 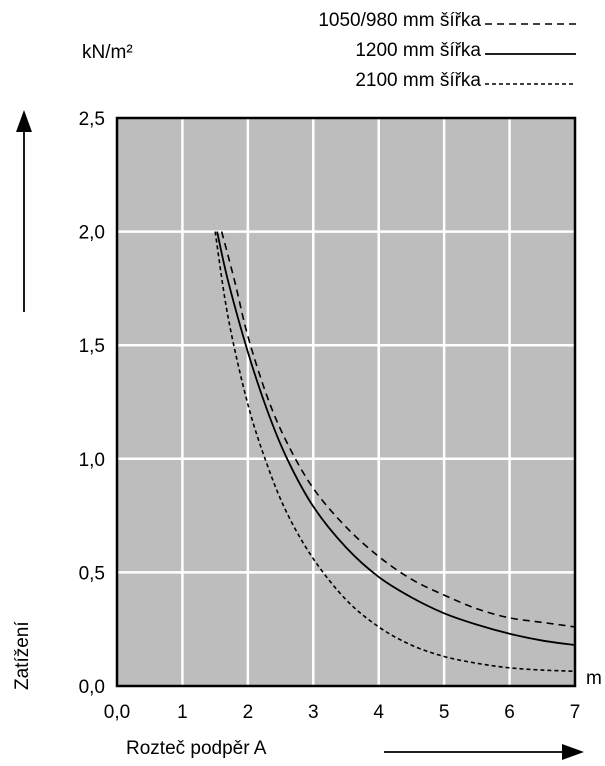 I want to click on y-axis-label: Zatížení, so click(x=22, y=655).